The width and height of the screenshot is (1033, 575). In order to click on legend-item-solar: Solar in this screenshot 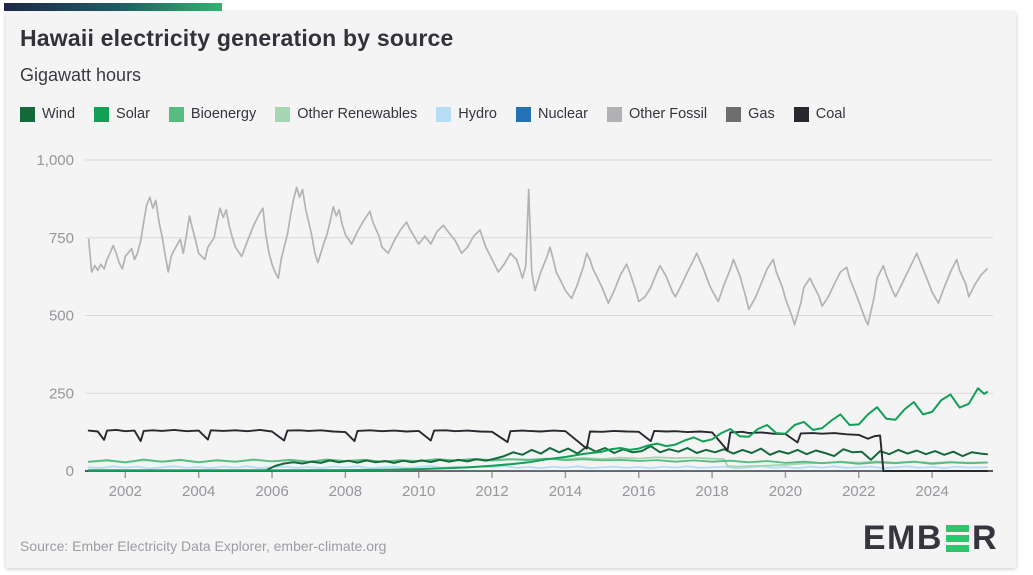, I will do `click(122, 114)`.